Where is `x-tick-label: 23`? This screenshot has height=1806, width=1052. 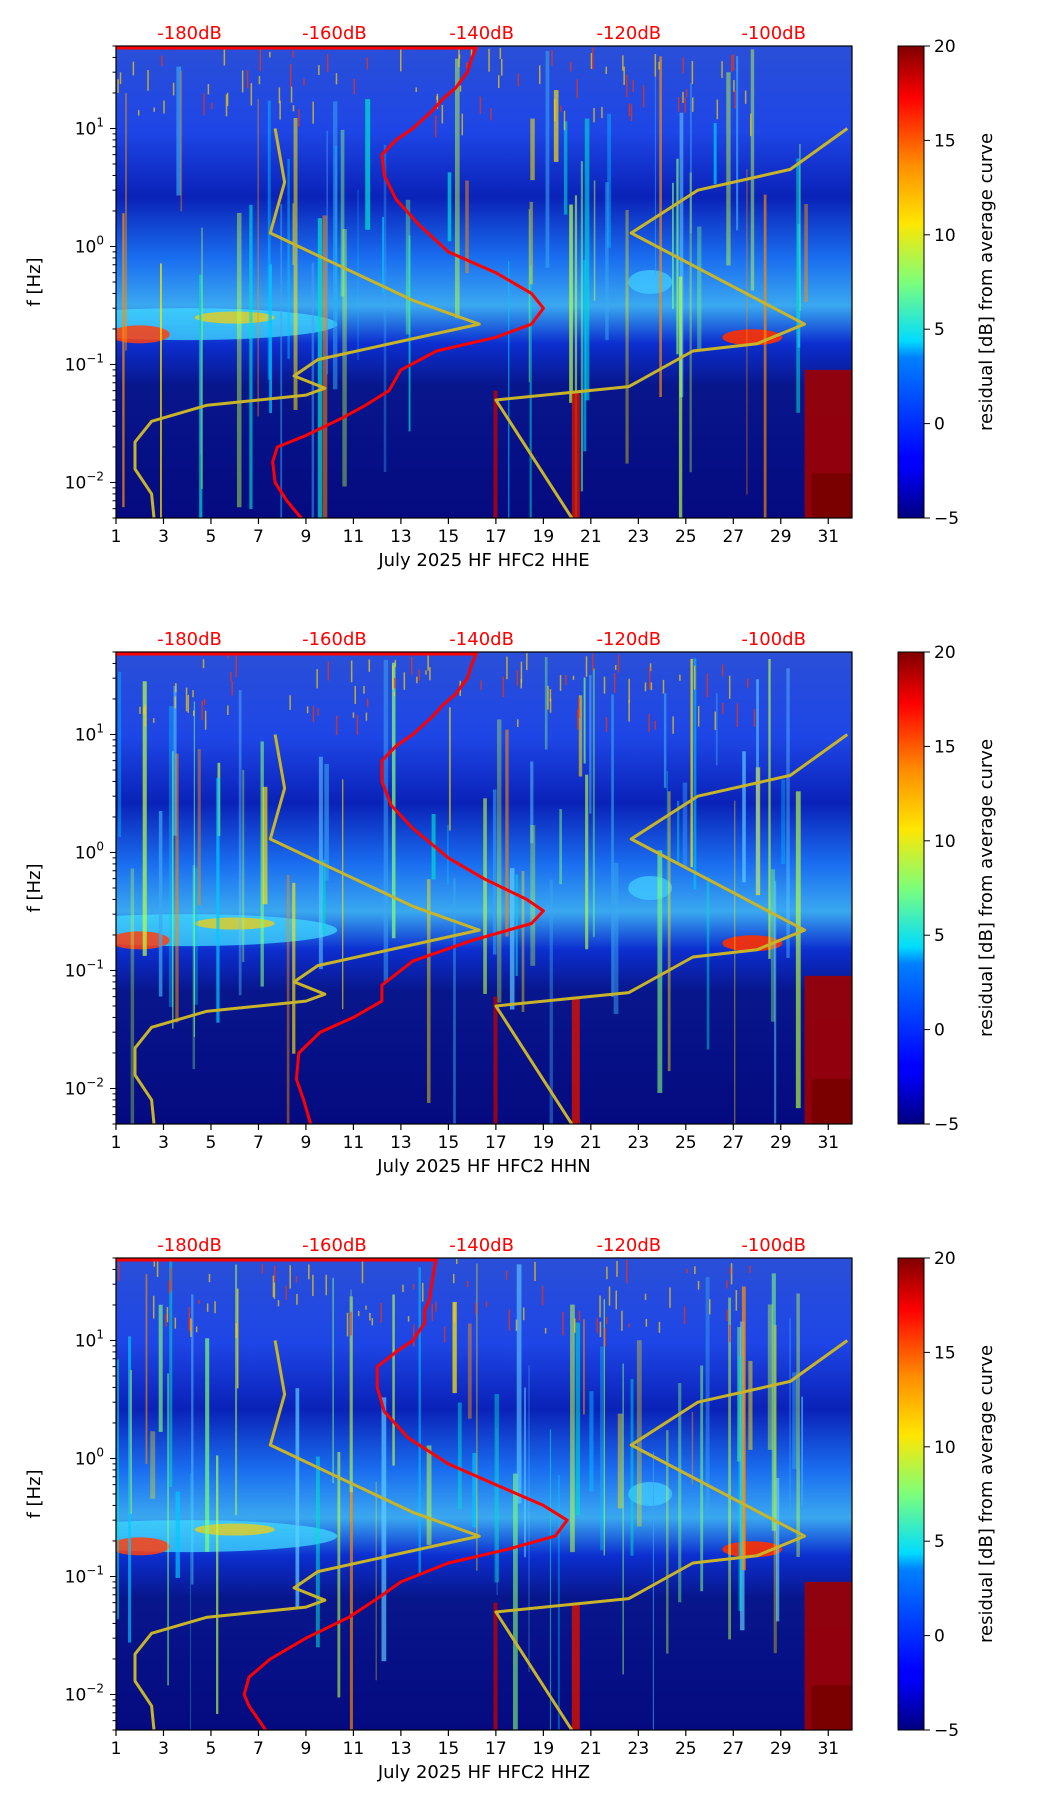 x-tick-label: 23 is located at coordinates (639, 537).